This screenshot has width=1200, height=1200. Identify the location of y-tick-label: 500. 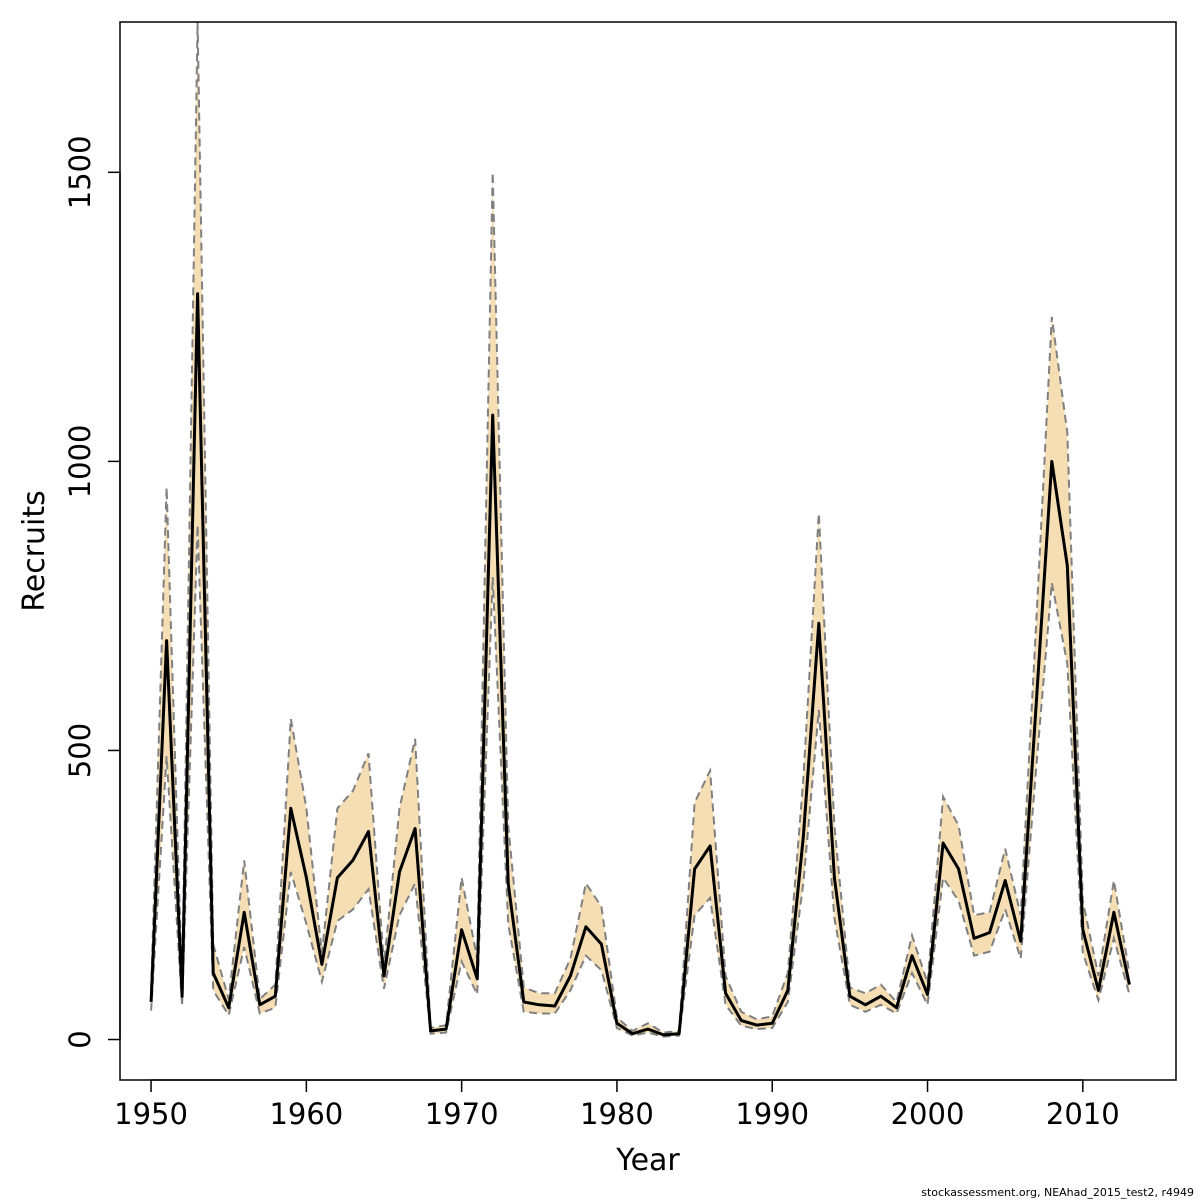
(80, 750).